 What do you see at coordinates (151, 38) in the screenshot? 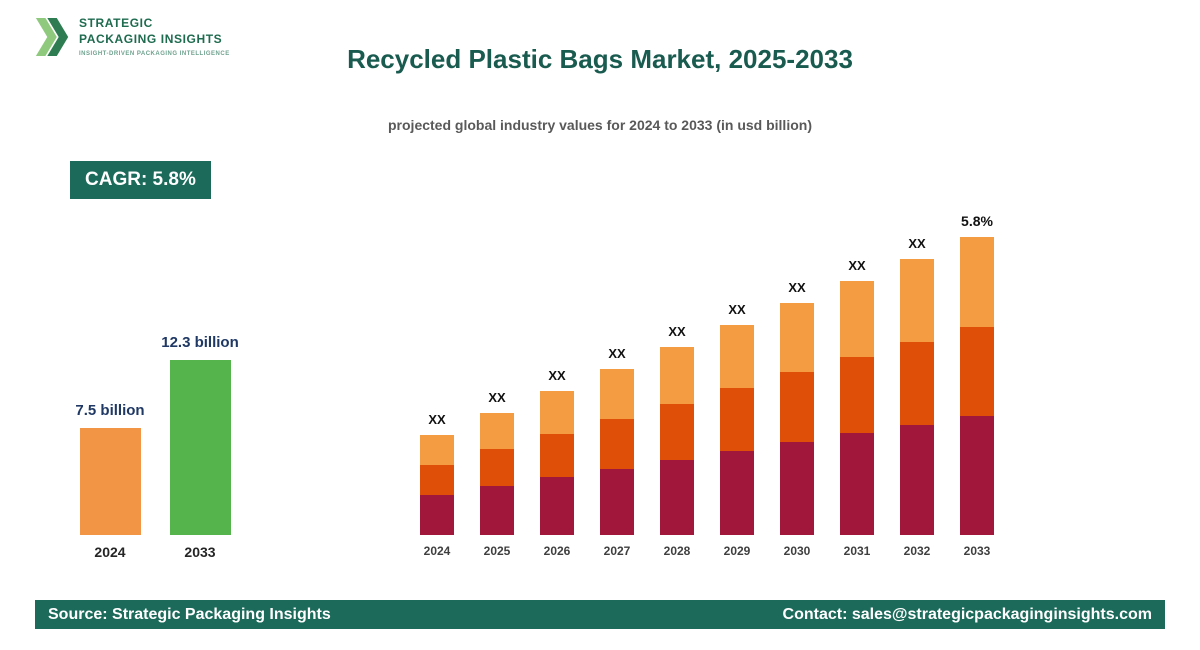
I see `brand-line-2: PACKAGING INSIGHTS` at bounding box center [151, 38].